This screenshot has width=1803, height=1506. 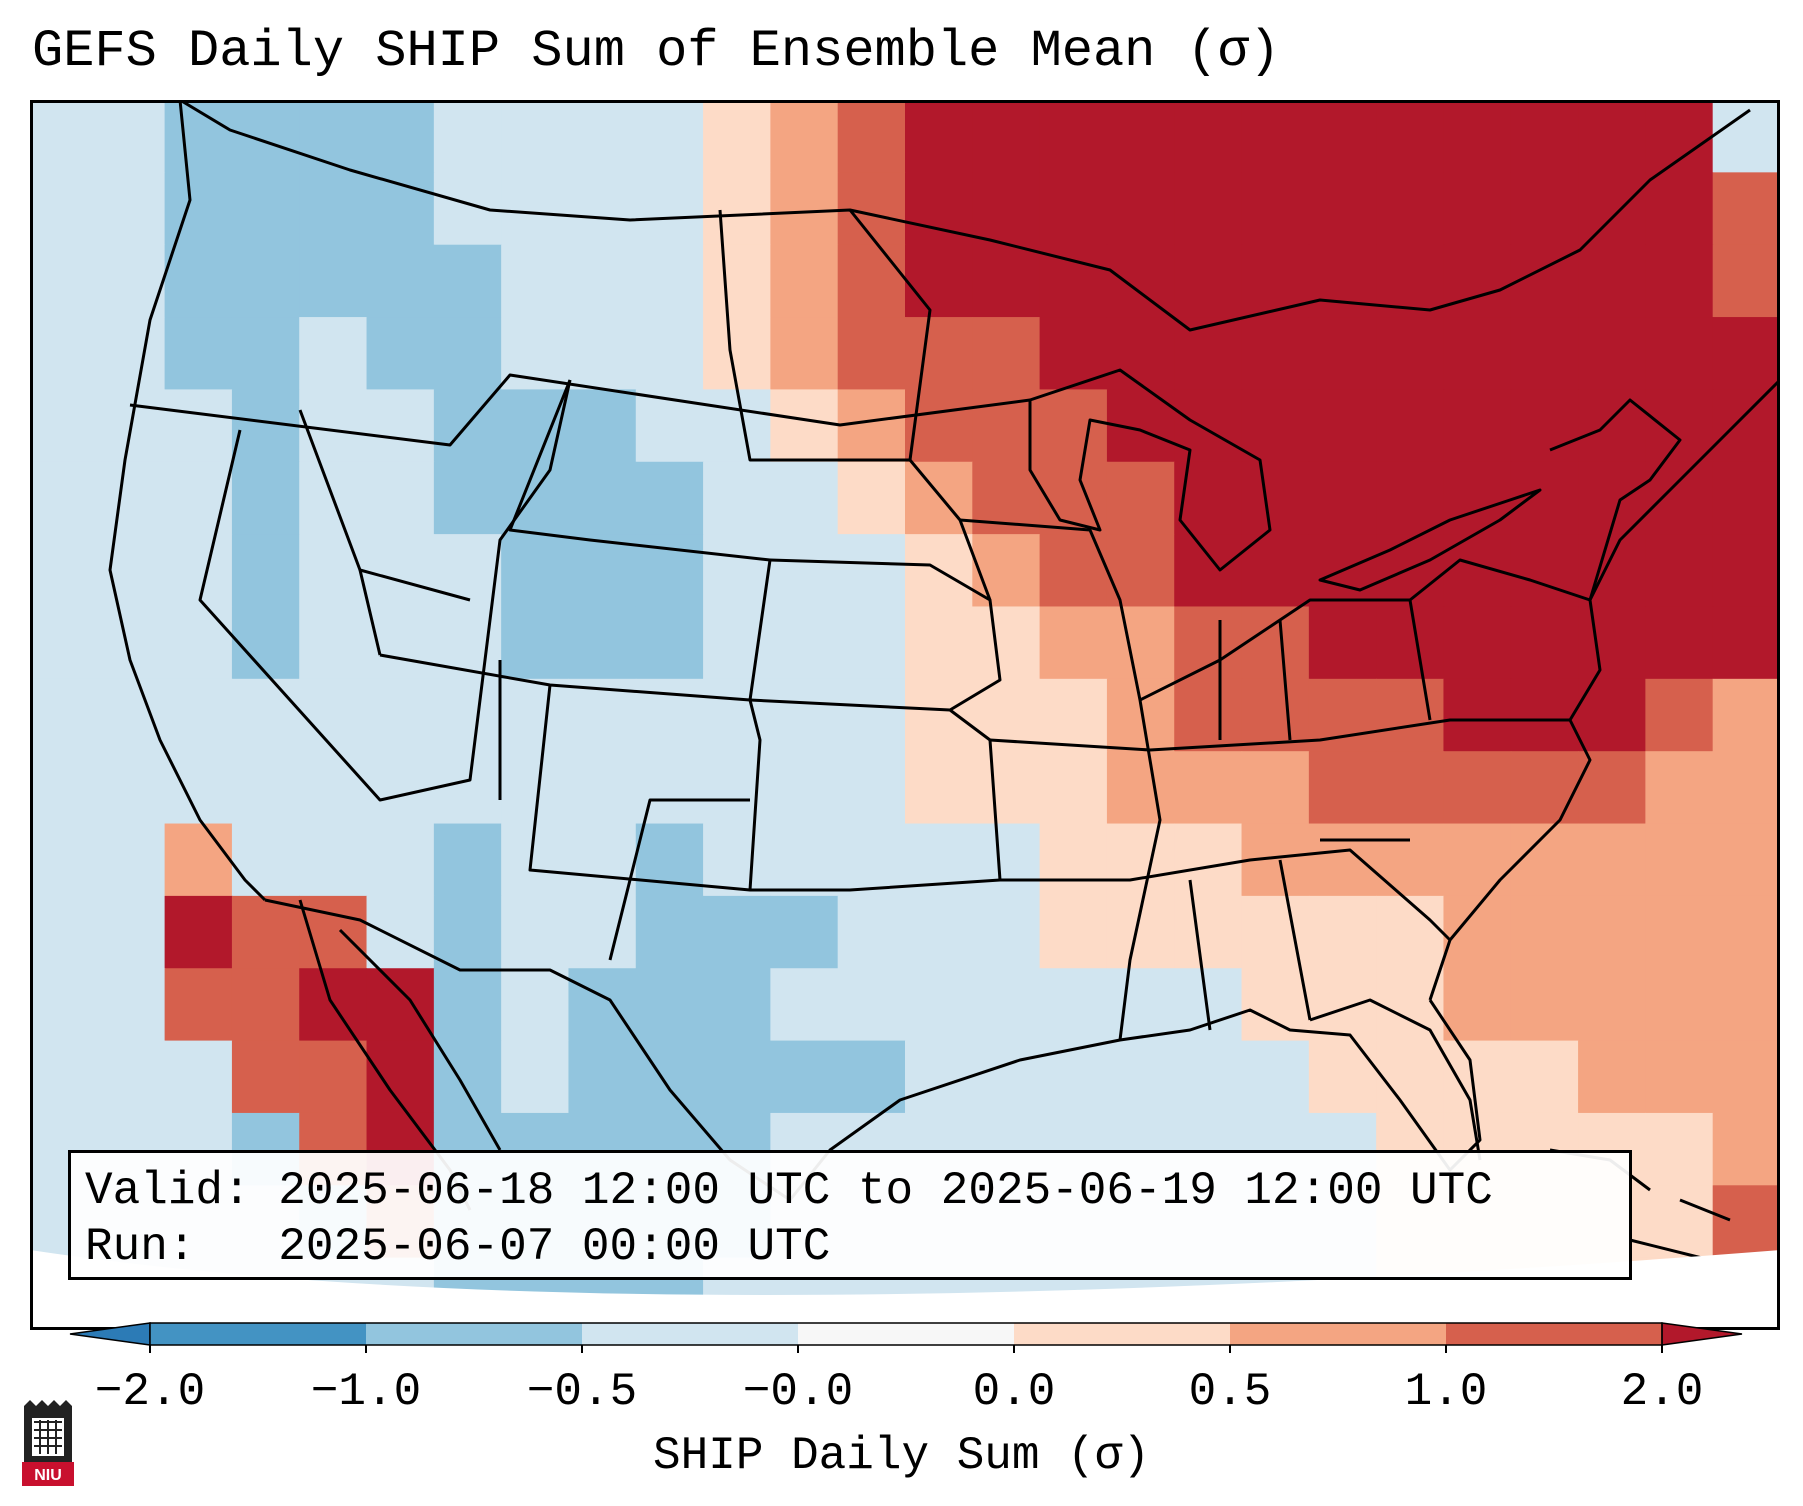 What do you see at coordinates (187, 501) in the screenshot?
I see `west-coast` at bounding box center [187, 501].